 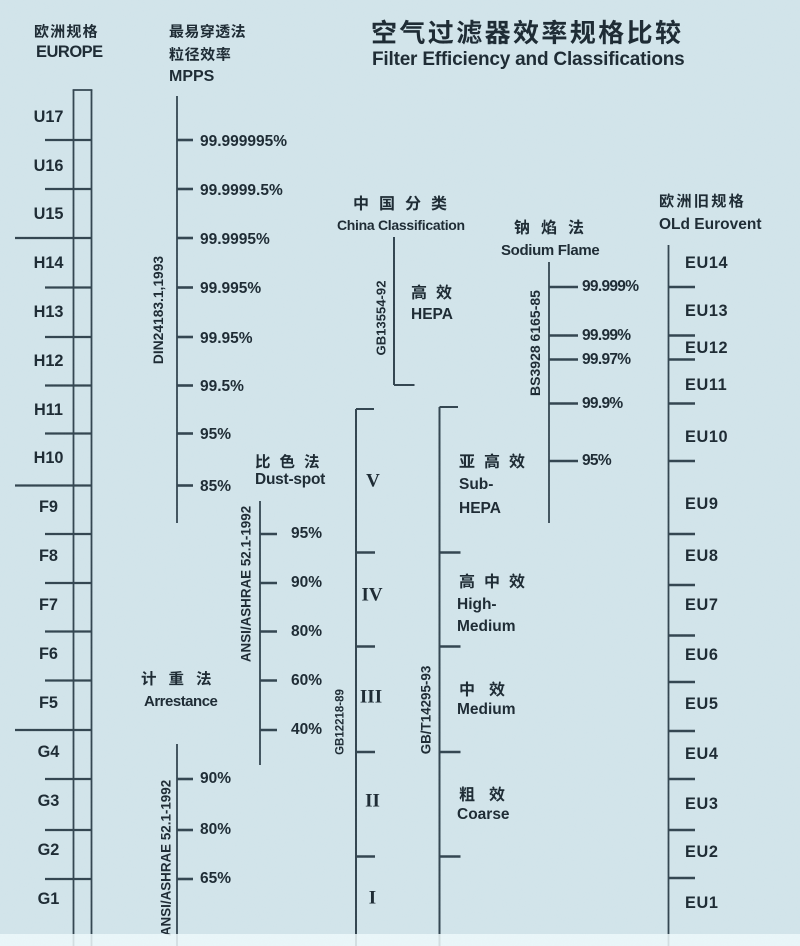 What do you see at coordinates (701, 200) in the screenshot?
I see `eurovent-header-cjk` at bounding box center [701, 200].